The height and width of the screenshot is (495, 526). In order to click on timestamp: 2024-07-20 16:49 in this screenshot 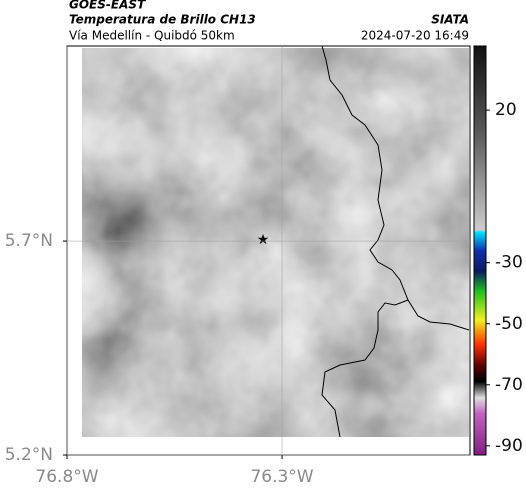, I will do `click(415, 36)`.